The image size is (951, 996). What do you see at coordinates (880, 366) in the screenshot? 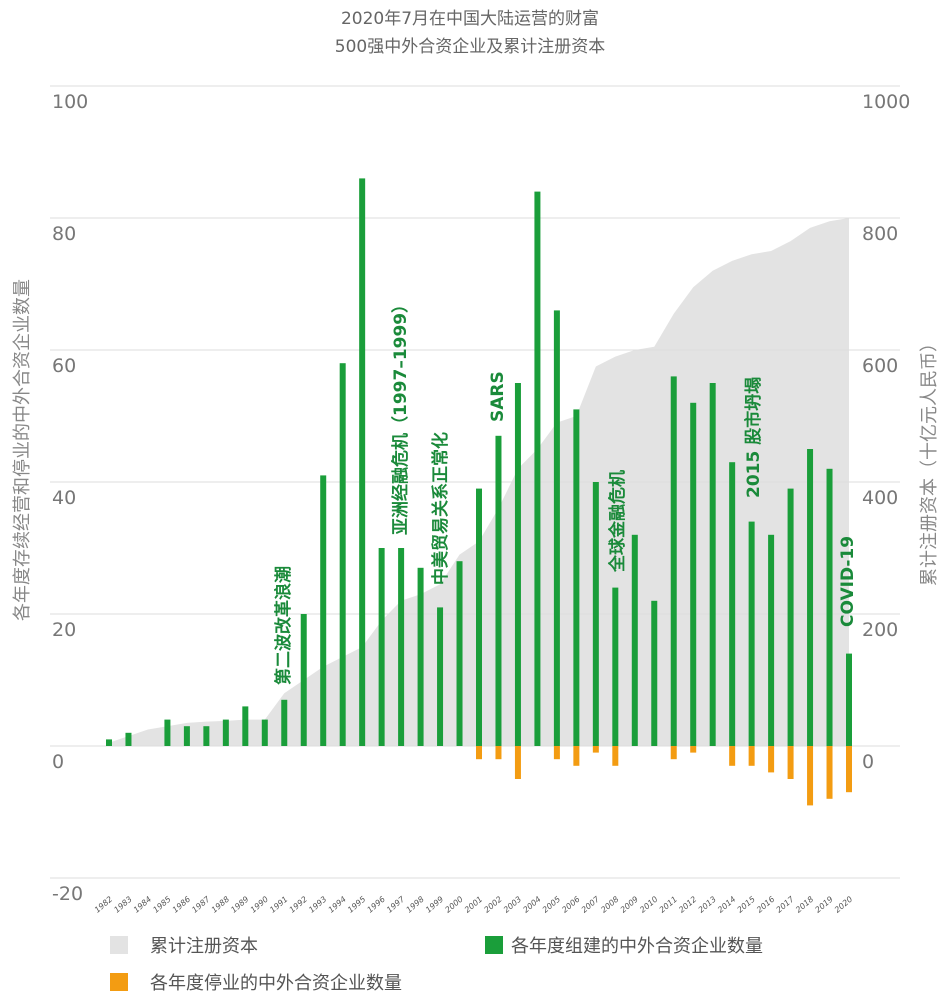
I see `y2-tick-label: 600` at bounding box center [880, 366].